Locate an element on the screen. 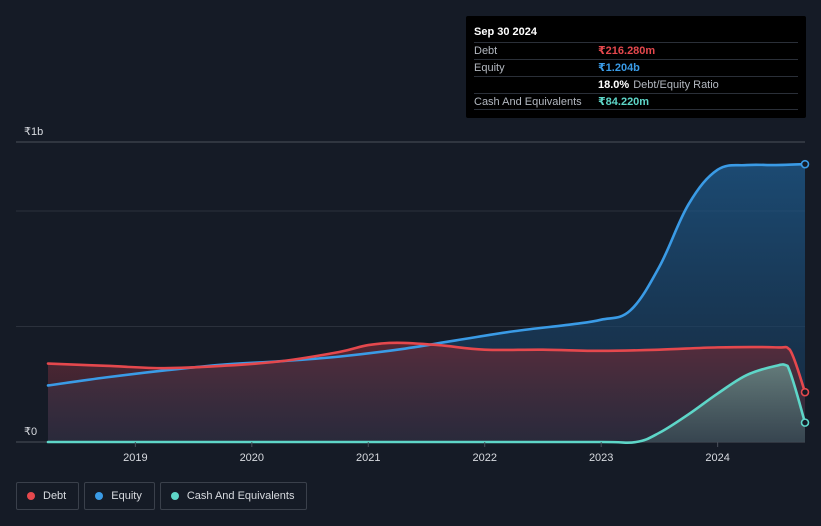 The height and width of the screenshot is (526, 821). legend-item-equity: Equity is located at coordinates (119, 496).